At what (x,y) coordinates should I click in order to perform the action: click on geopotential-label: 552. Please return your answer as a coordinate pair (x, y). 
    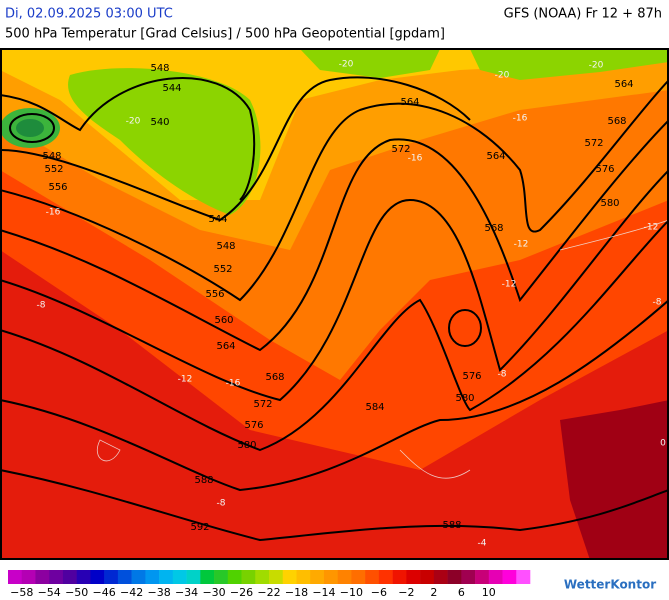
    Looking at the image, I should click on (222, 269).